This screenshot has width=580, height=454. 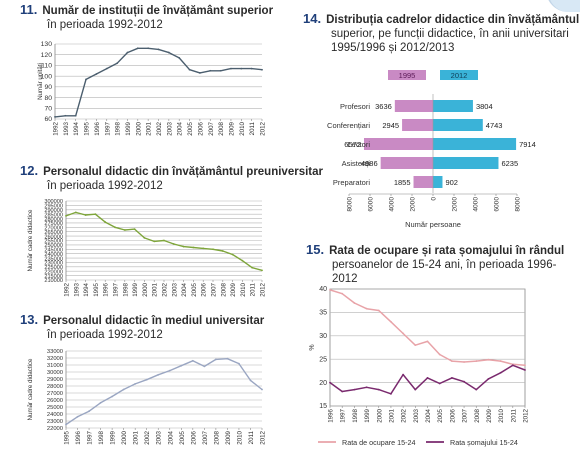 What do you see at coordinates (392, 204) in the screenshot?
I see `x-tick-label: 4000` at bounding box center [392, 204].